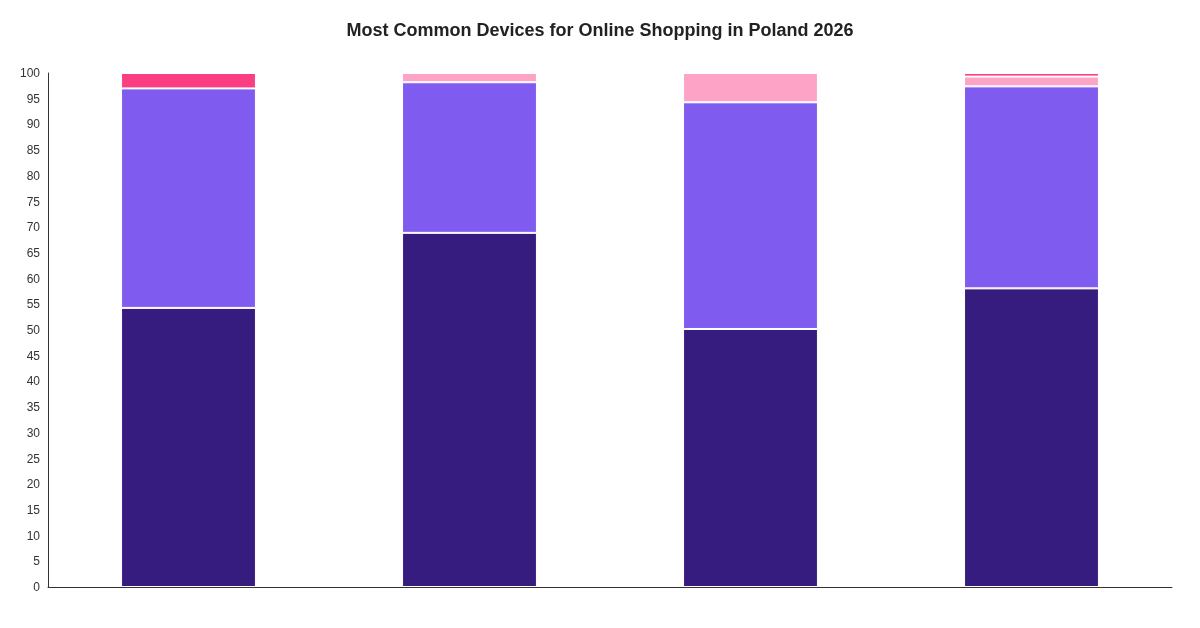 This screenshot has height=628, width=1200. I want to click on chart-title: Most Common Devices for Online Shopping in Poland 2026, so click(600, 30).